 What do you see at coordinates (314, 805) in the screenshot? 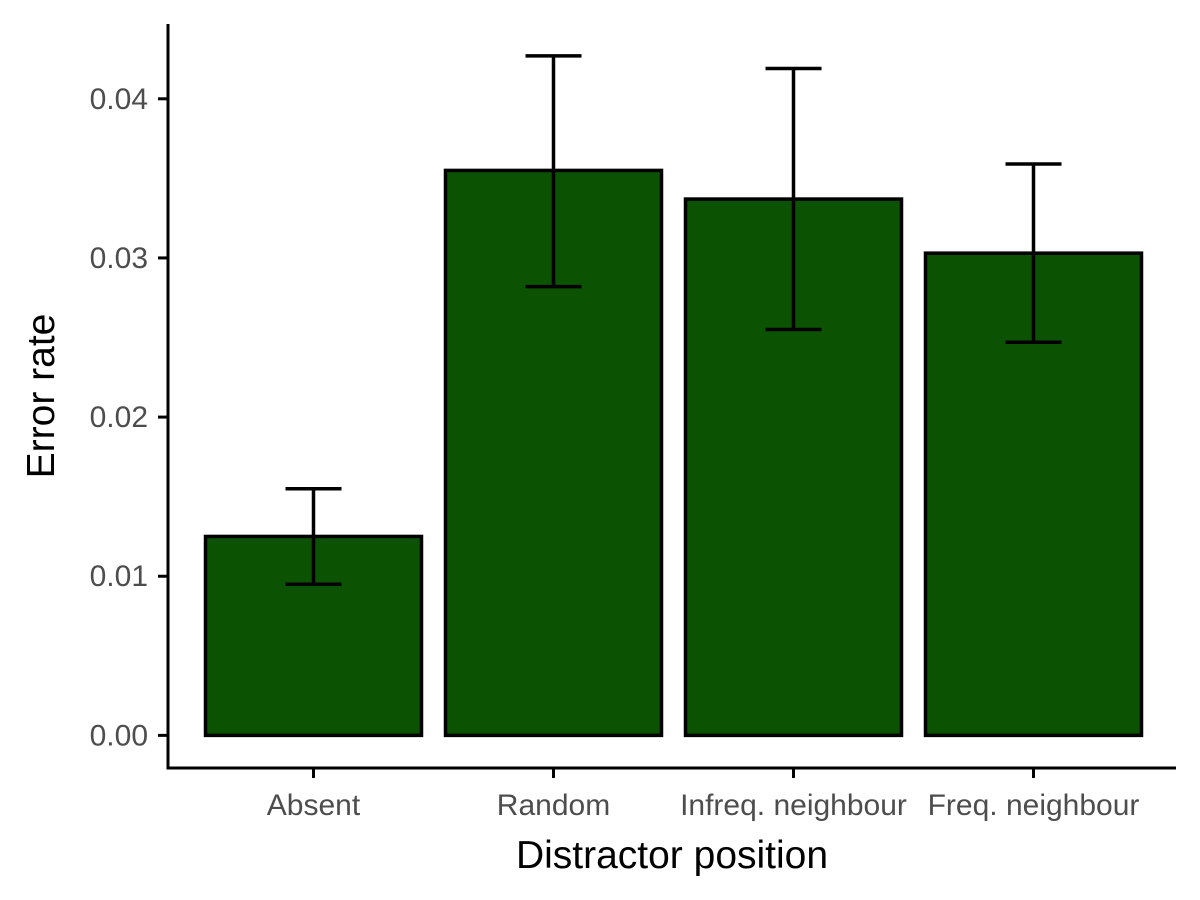
I see `x-tick-label-absent: Absent` at bounding box center [314, 805].